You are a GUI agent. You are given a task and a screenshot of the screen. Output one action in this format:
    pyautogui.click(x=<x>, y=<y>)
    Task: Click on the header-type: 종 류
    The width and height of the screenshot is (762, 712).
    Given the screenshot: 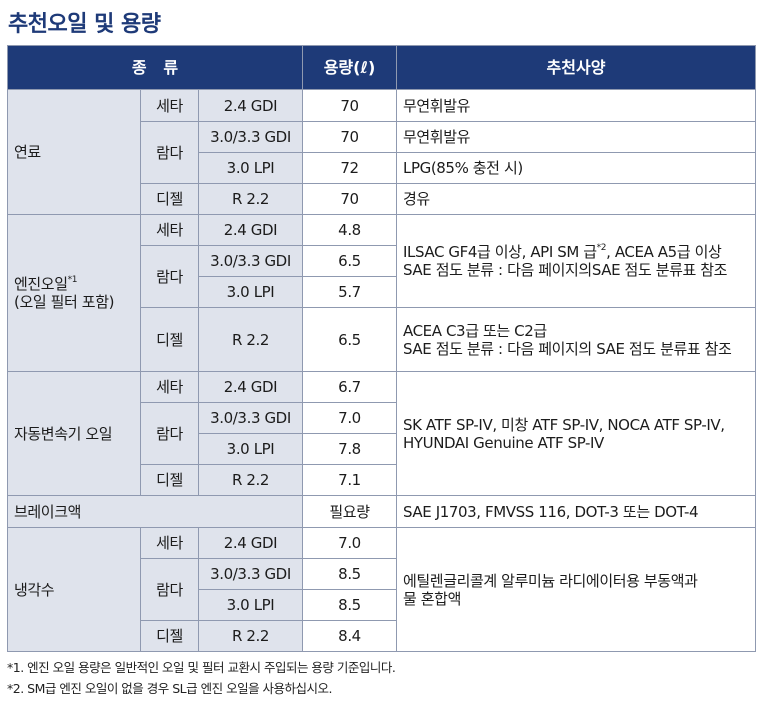 What is the action you would take?
    pyautogui.click(x=155, y=67)
    